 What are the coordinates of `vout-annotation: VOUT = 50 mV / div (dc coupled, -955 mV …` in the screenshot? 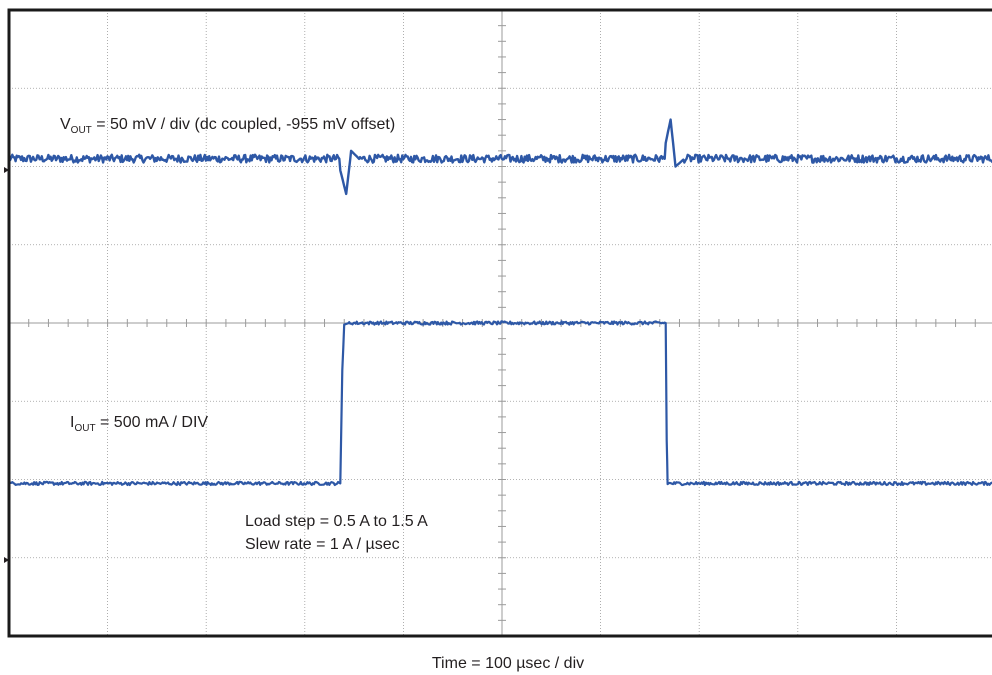 It's located at (227, 126).